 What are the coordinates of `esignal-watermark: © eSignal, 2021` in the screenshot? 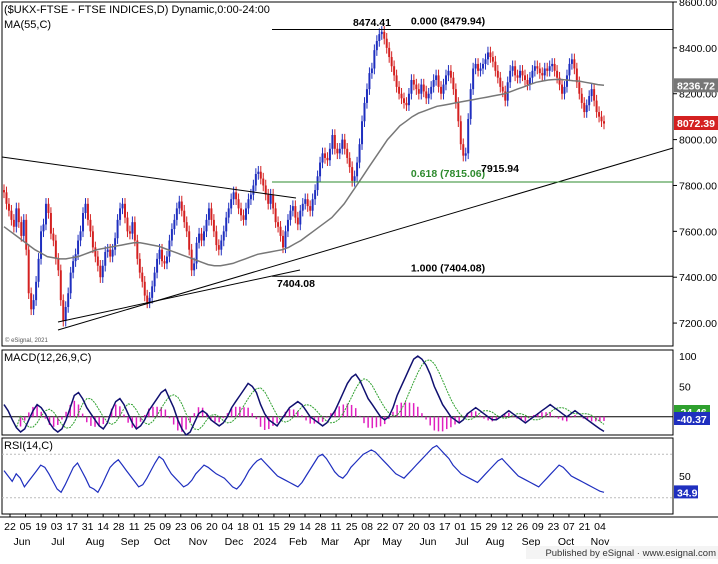 It's located at (26, 340).